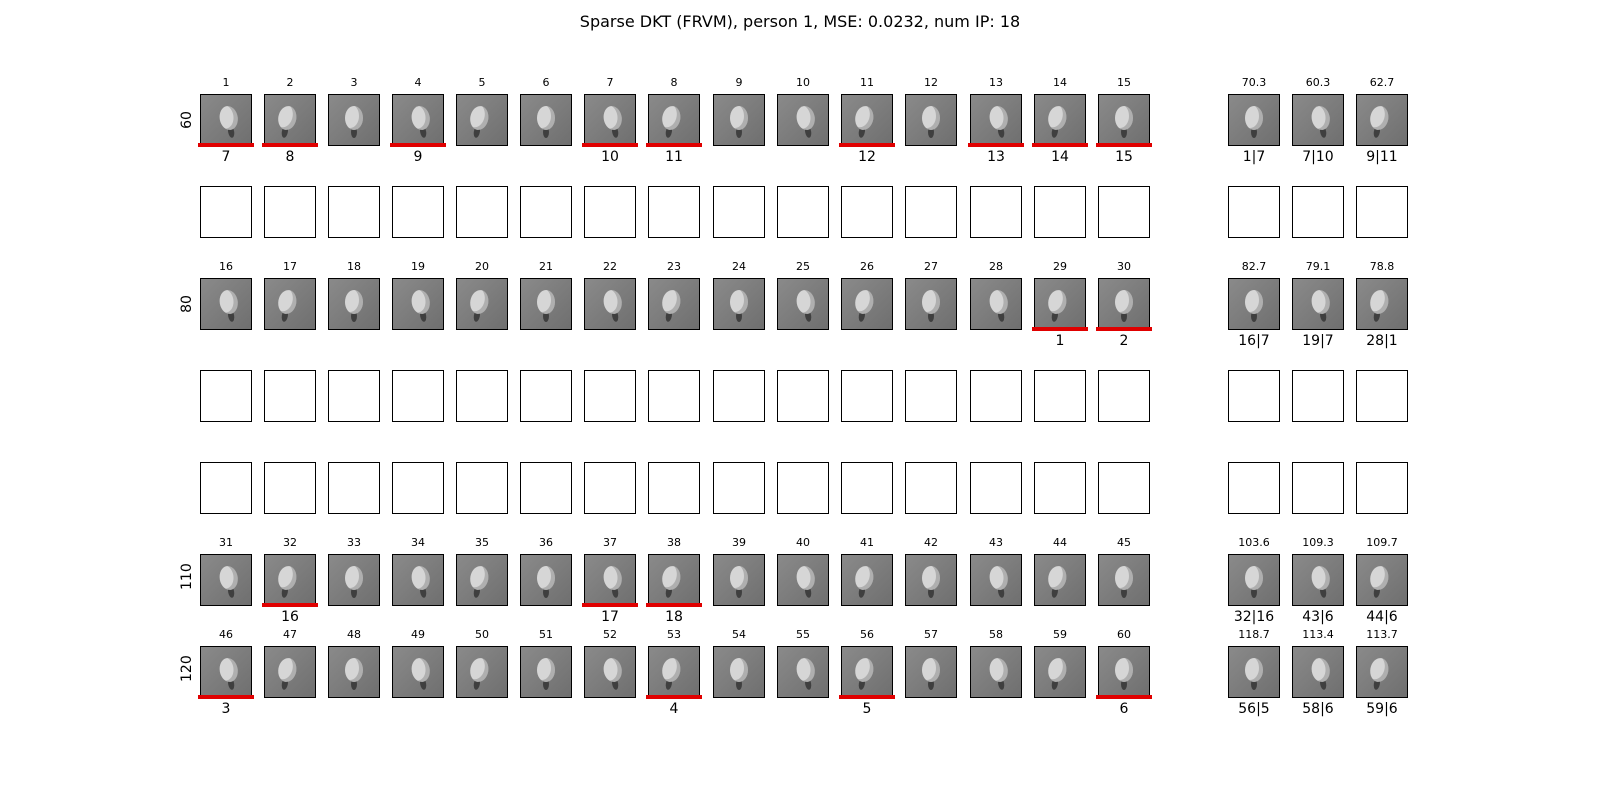  What do you see at coordinates (867, 82) in the screenshot?
I see `thumbnail-index: 11` at bounding box center [867, 82].